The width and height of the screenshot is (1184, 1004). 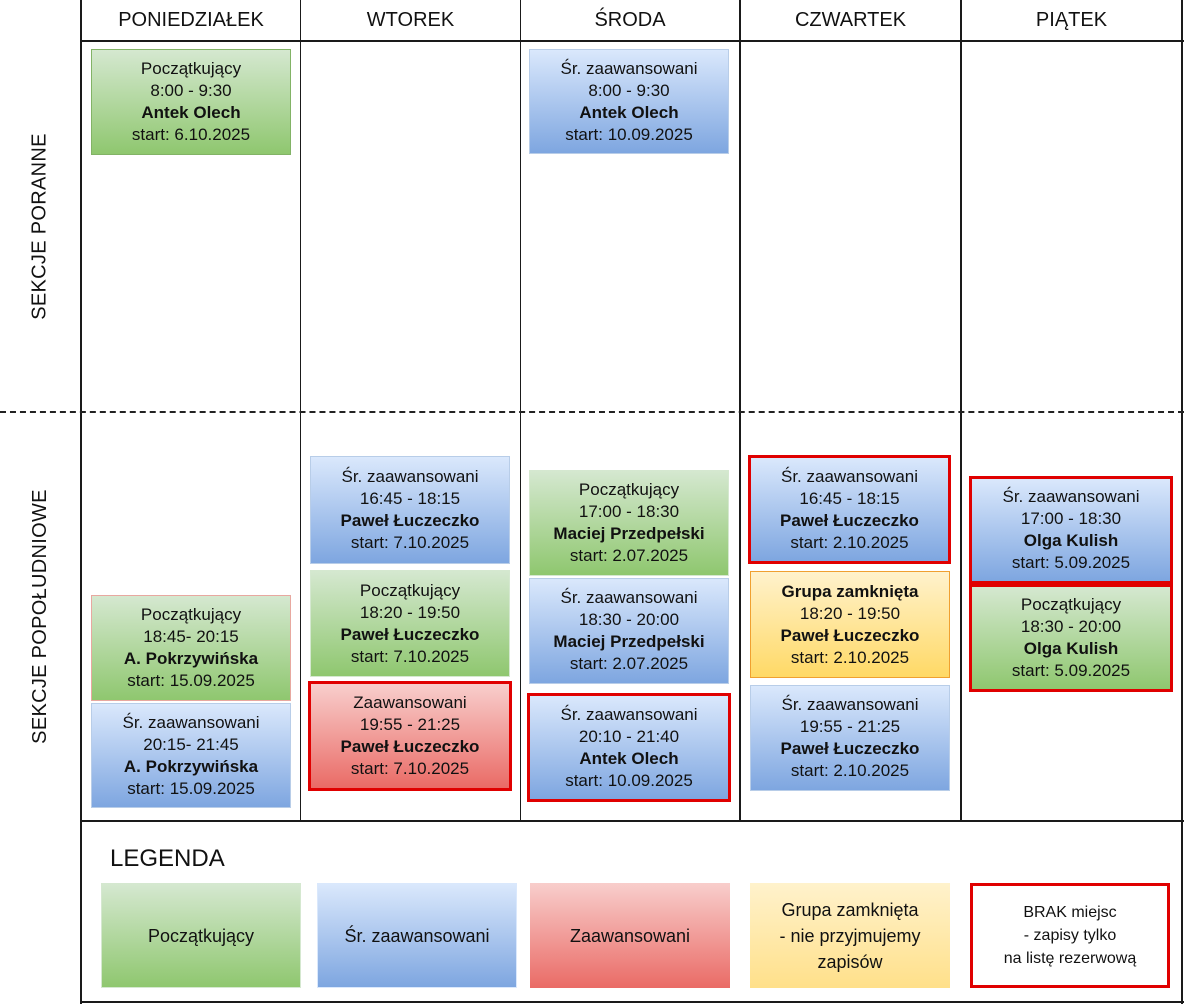 I want to click on legend-closed-line-2: - nie przyjmujemy, so click(x=850, y=935).